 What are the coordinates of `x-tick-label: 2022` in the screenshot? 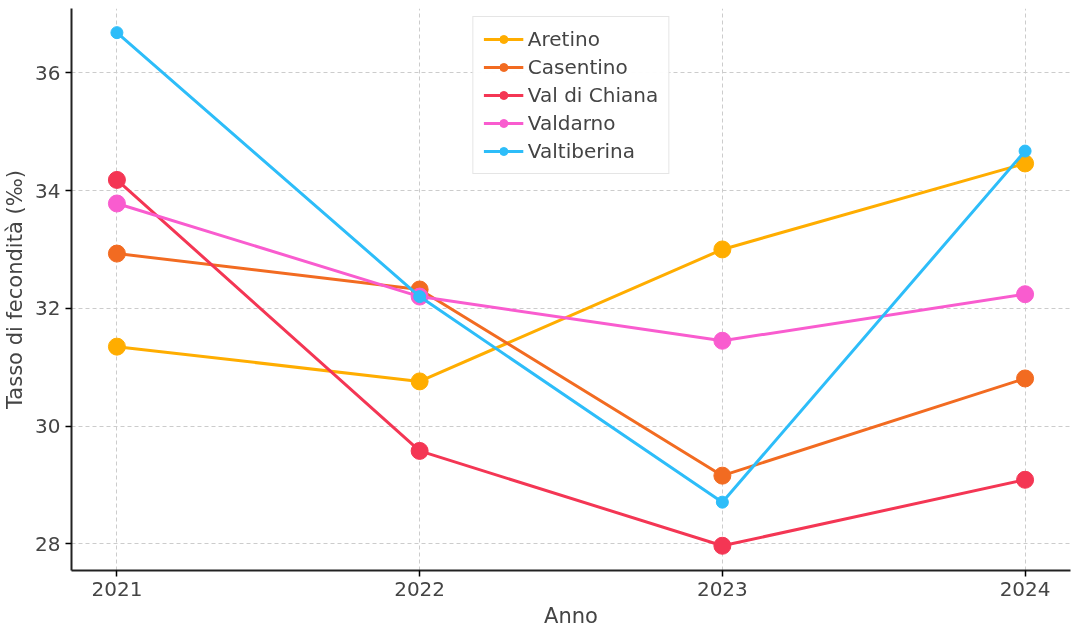 It's located at (420, 588).